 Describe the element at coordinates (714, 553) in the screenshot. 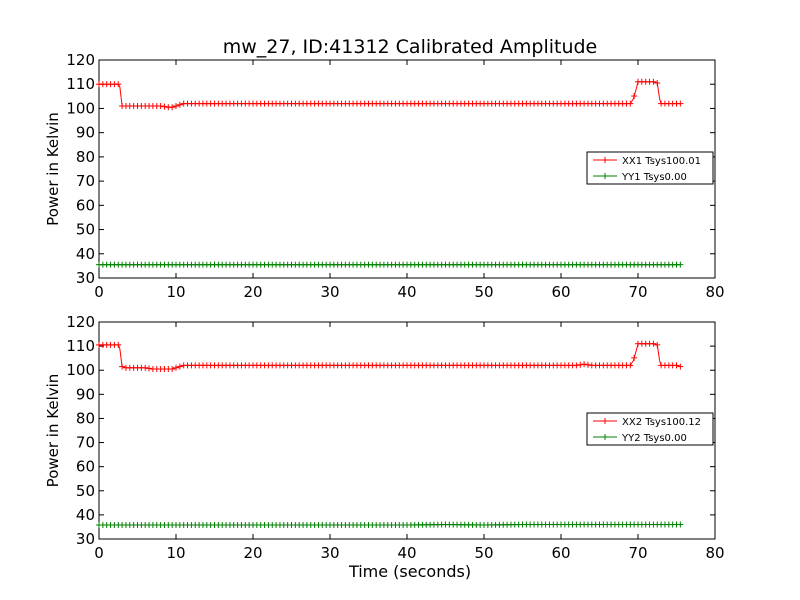

I see `bottom-x-tick-label: 80` at that location.